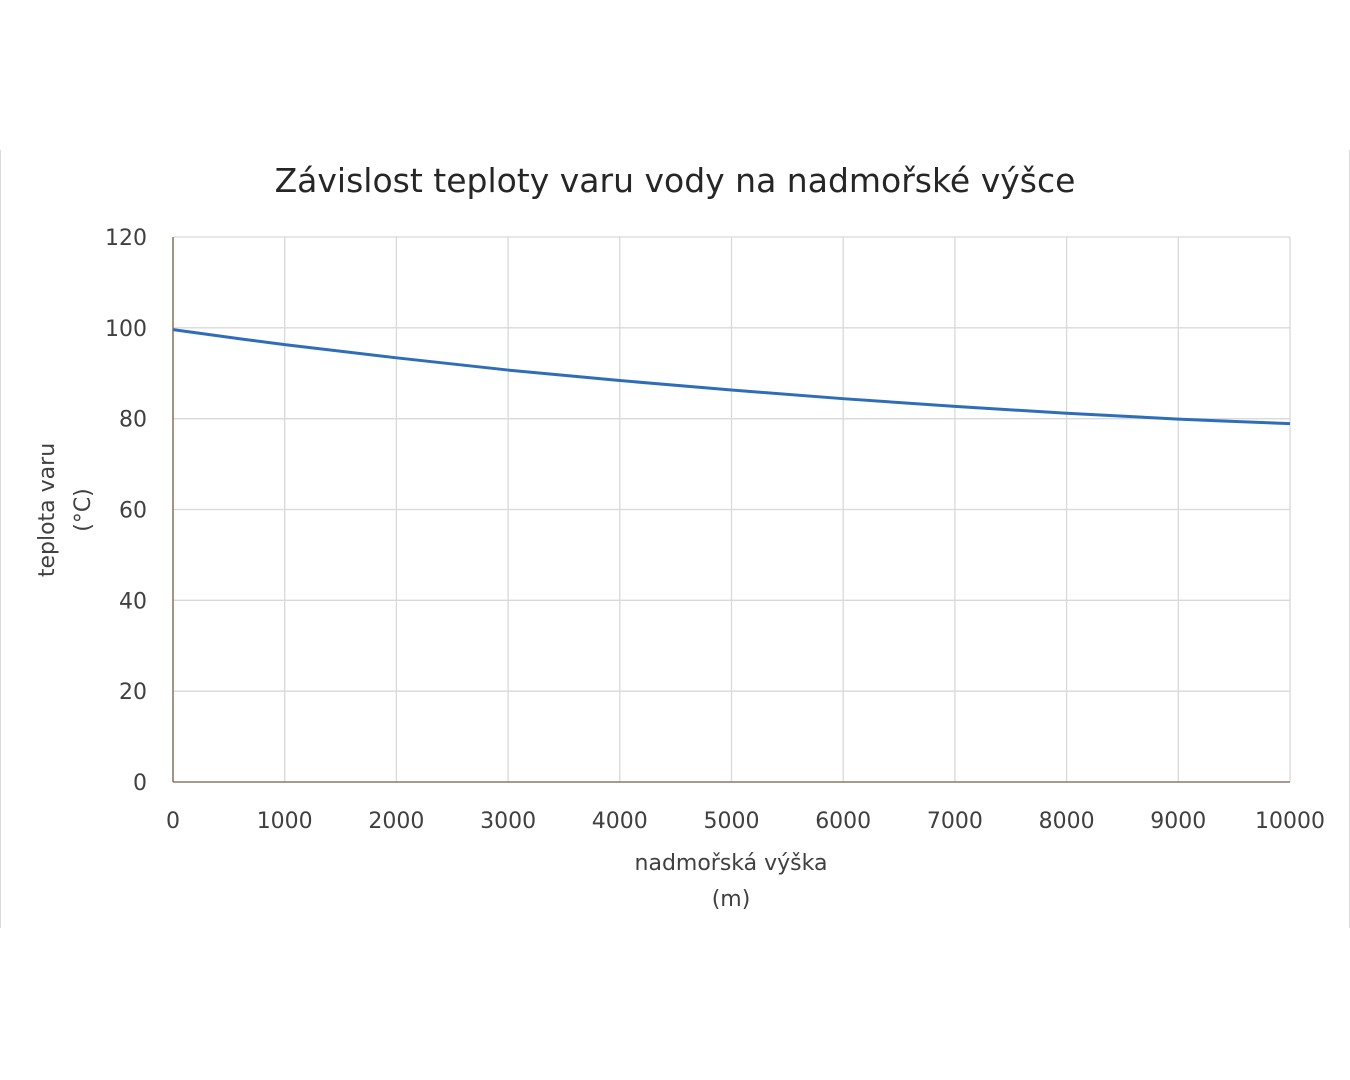 This screenshot has height=1080, width=1350. I want to click on x-tick-label: 4000, so click(620, 821).